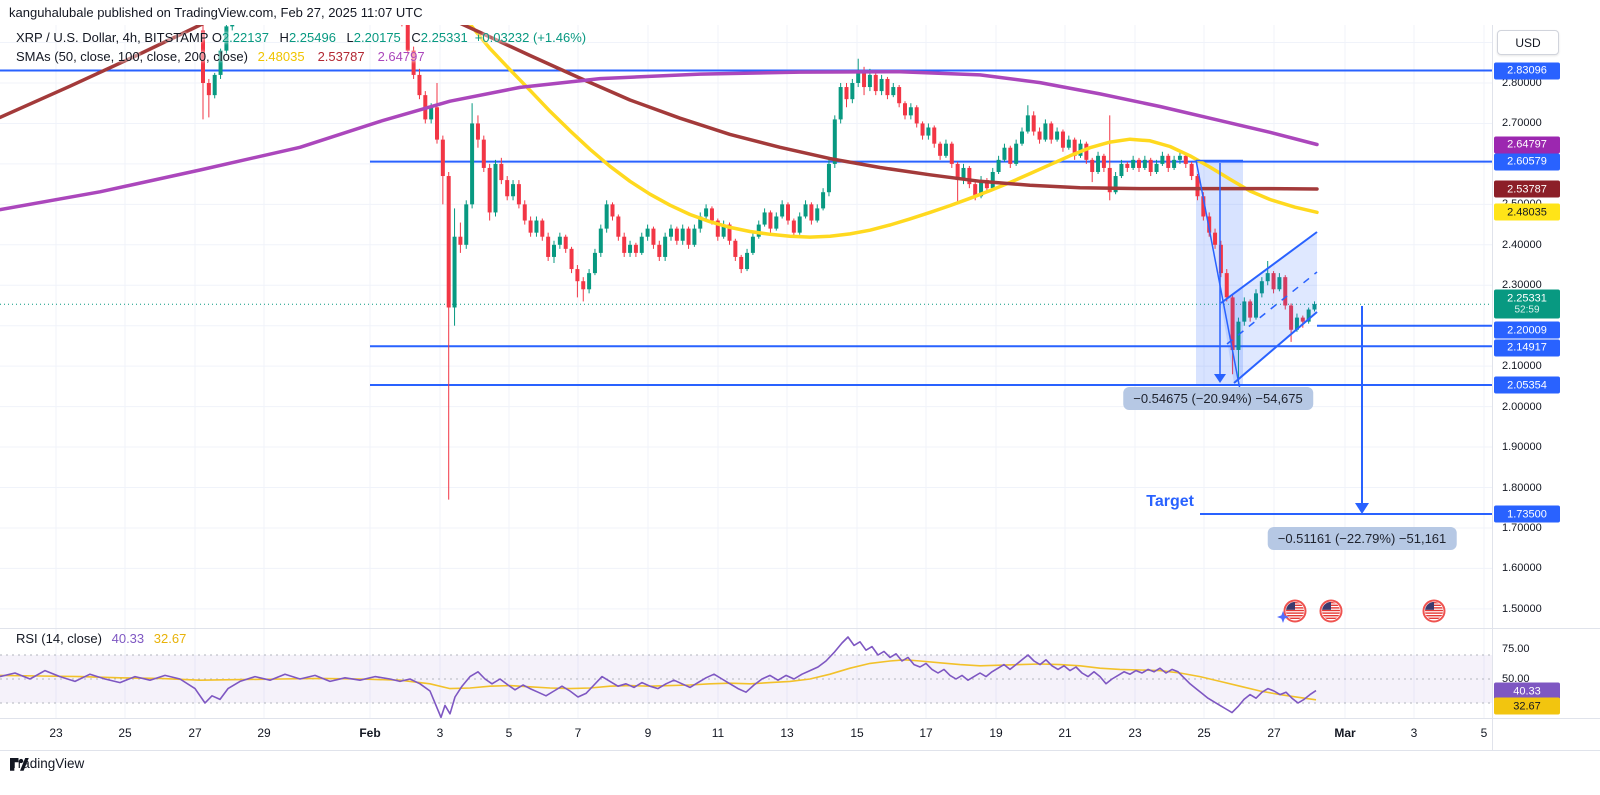 The image size is (1600, 795). What do you see at coordinates (1516, 679) in the screenshot?
I see `rsi-tick-label: 50.00` at bounding box center [1516, 679].